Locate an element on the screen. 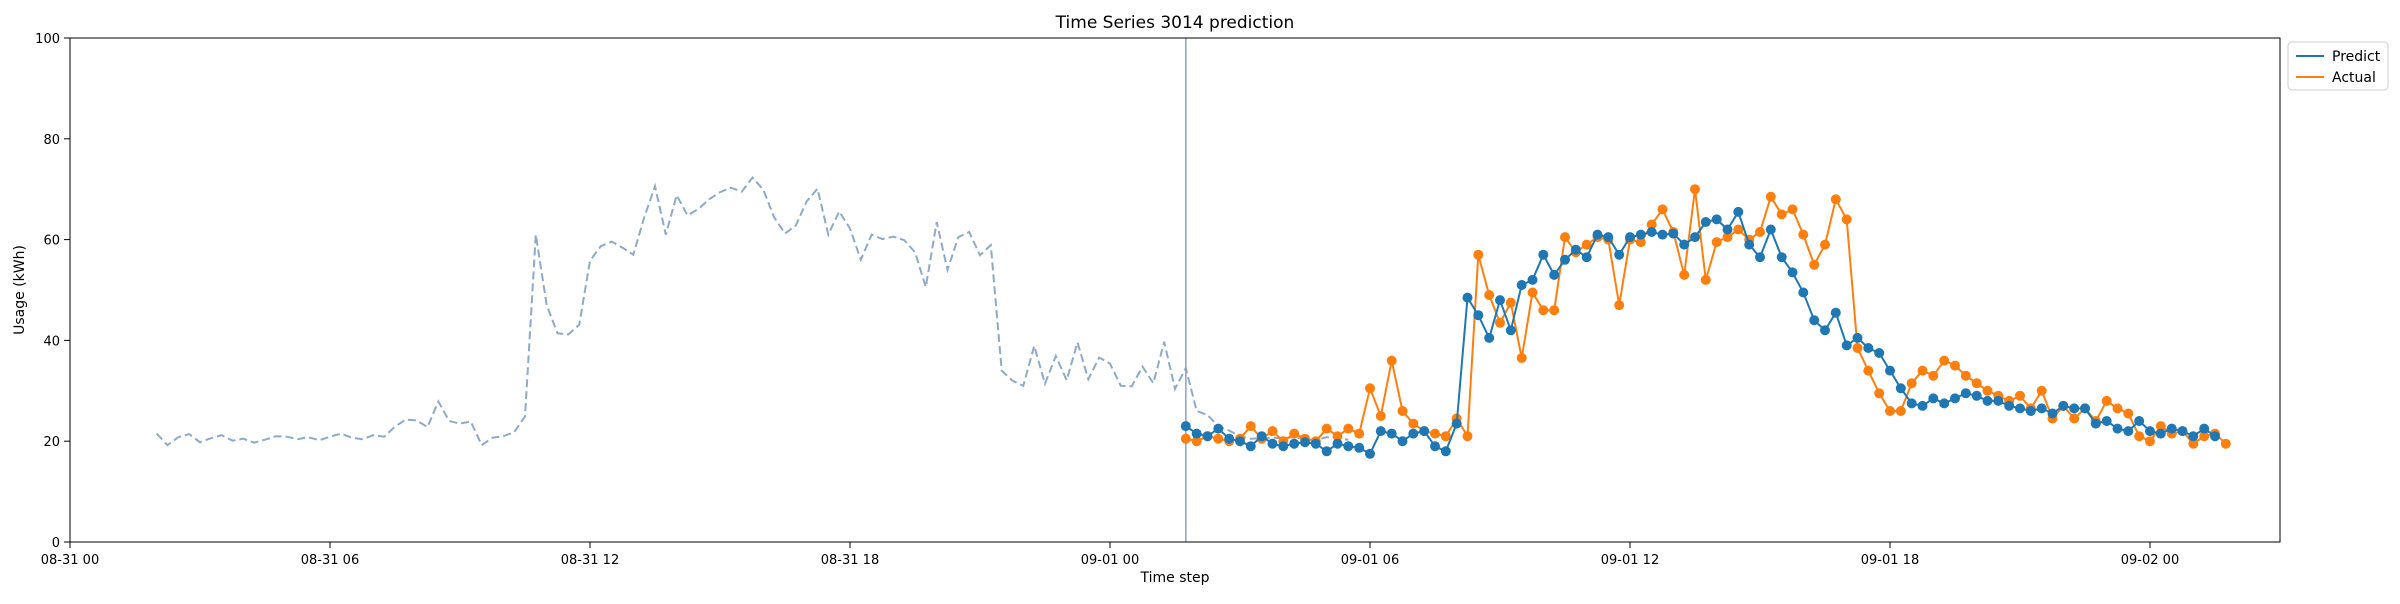  legend-label-actual: Actual is located at coordinates (2354, 78).